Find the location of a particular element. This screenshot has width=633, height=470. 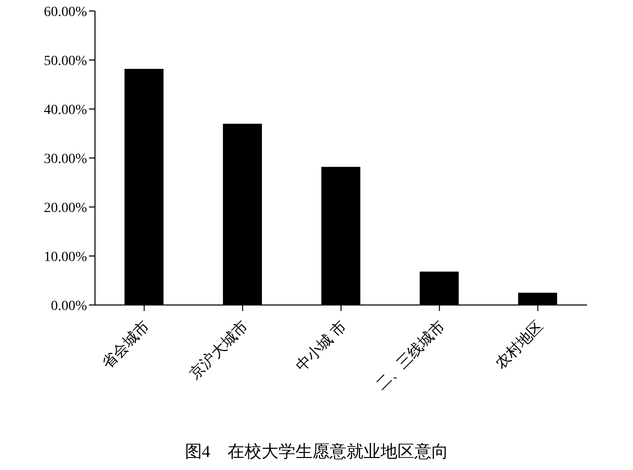

y-tick-label: 50.00% is located at coordinates (66, 61).